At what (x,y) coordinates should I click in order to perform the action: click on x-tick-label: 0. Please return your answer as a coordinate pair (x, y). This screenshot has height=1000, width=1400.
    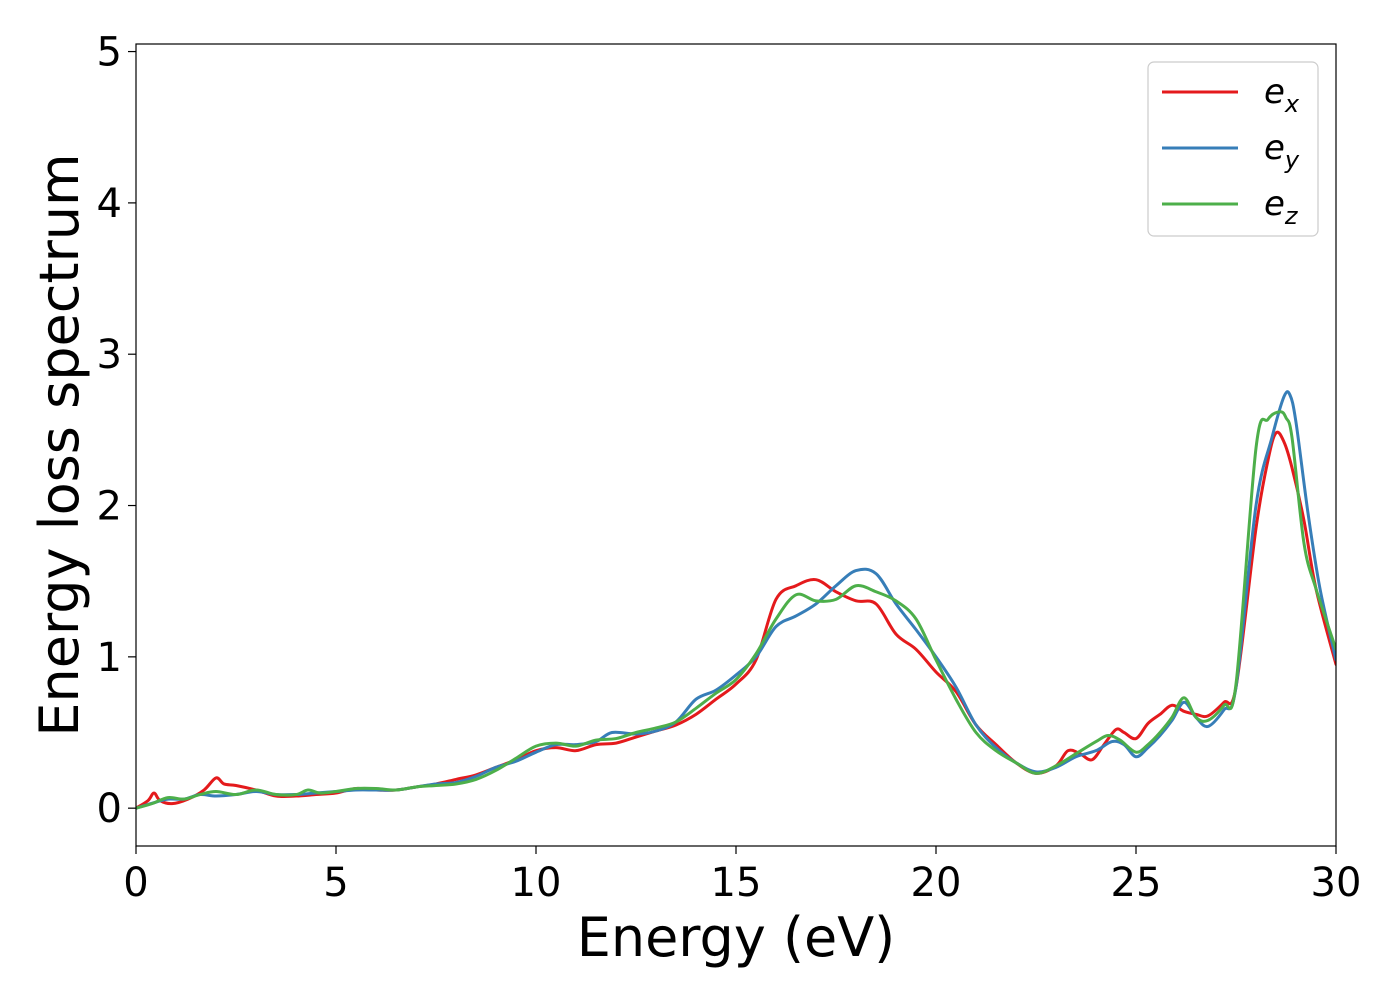
    Looking at the image, I should click on (135, 883).